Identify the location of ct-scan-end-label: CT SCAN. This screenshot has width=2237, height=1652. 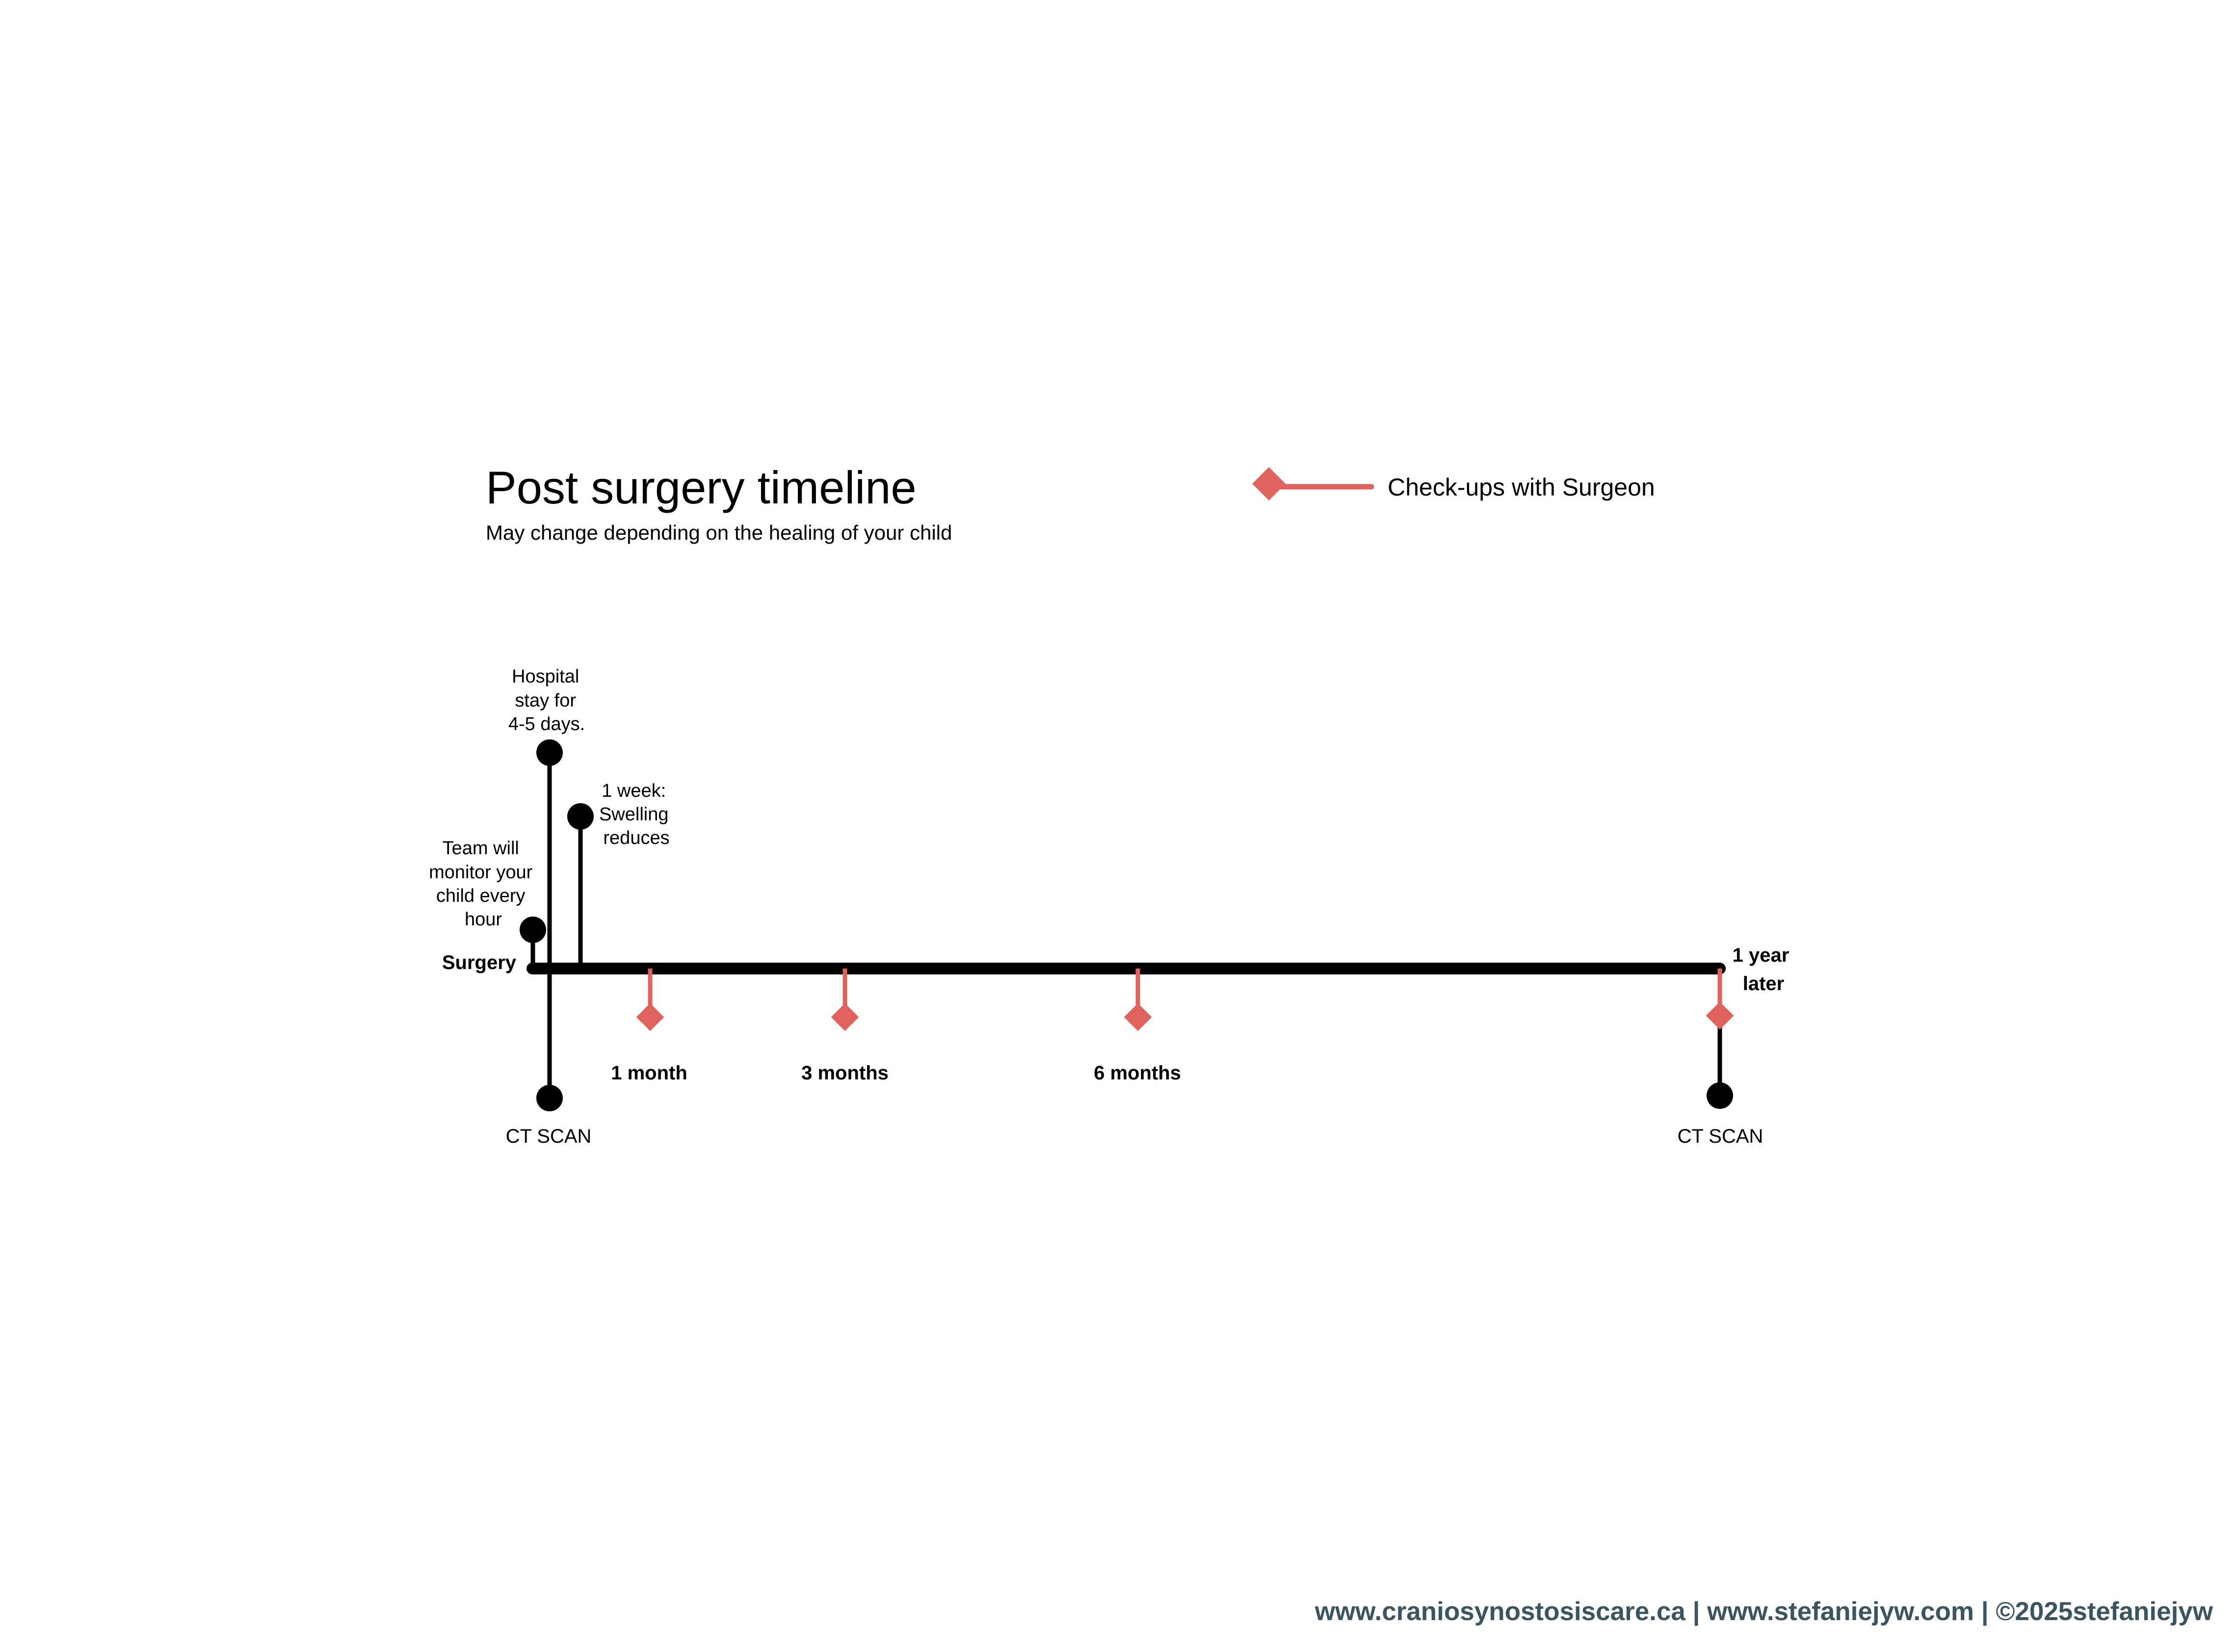
(1721, 1136).